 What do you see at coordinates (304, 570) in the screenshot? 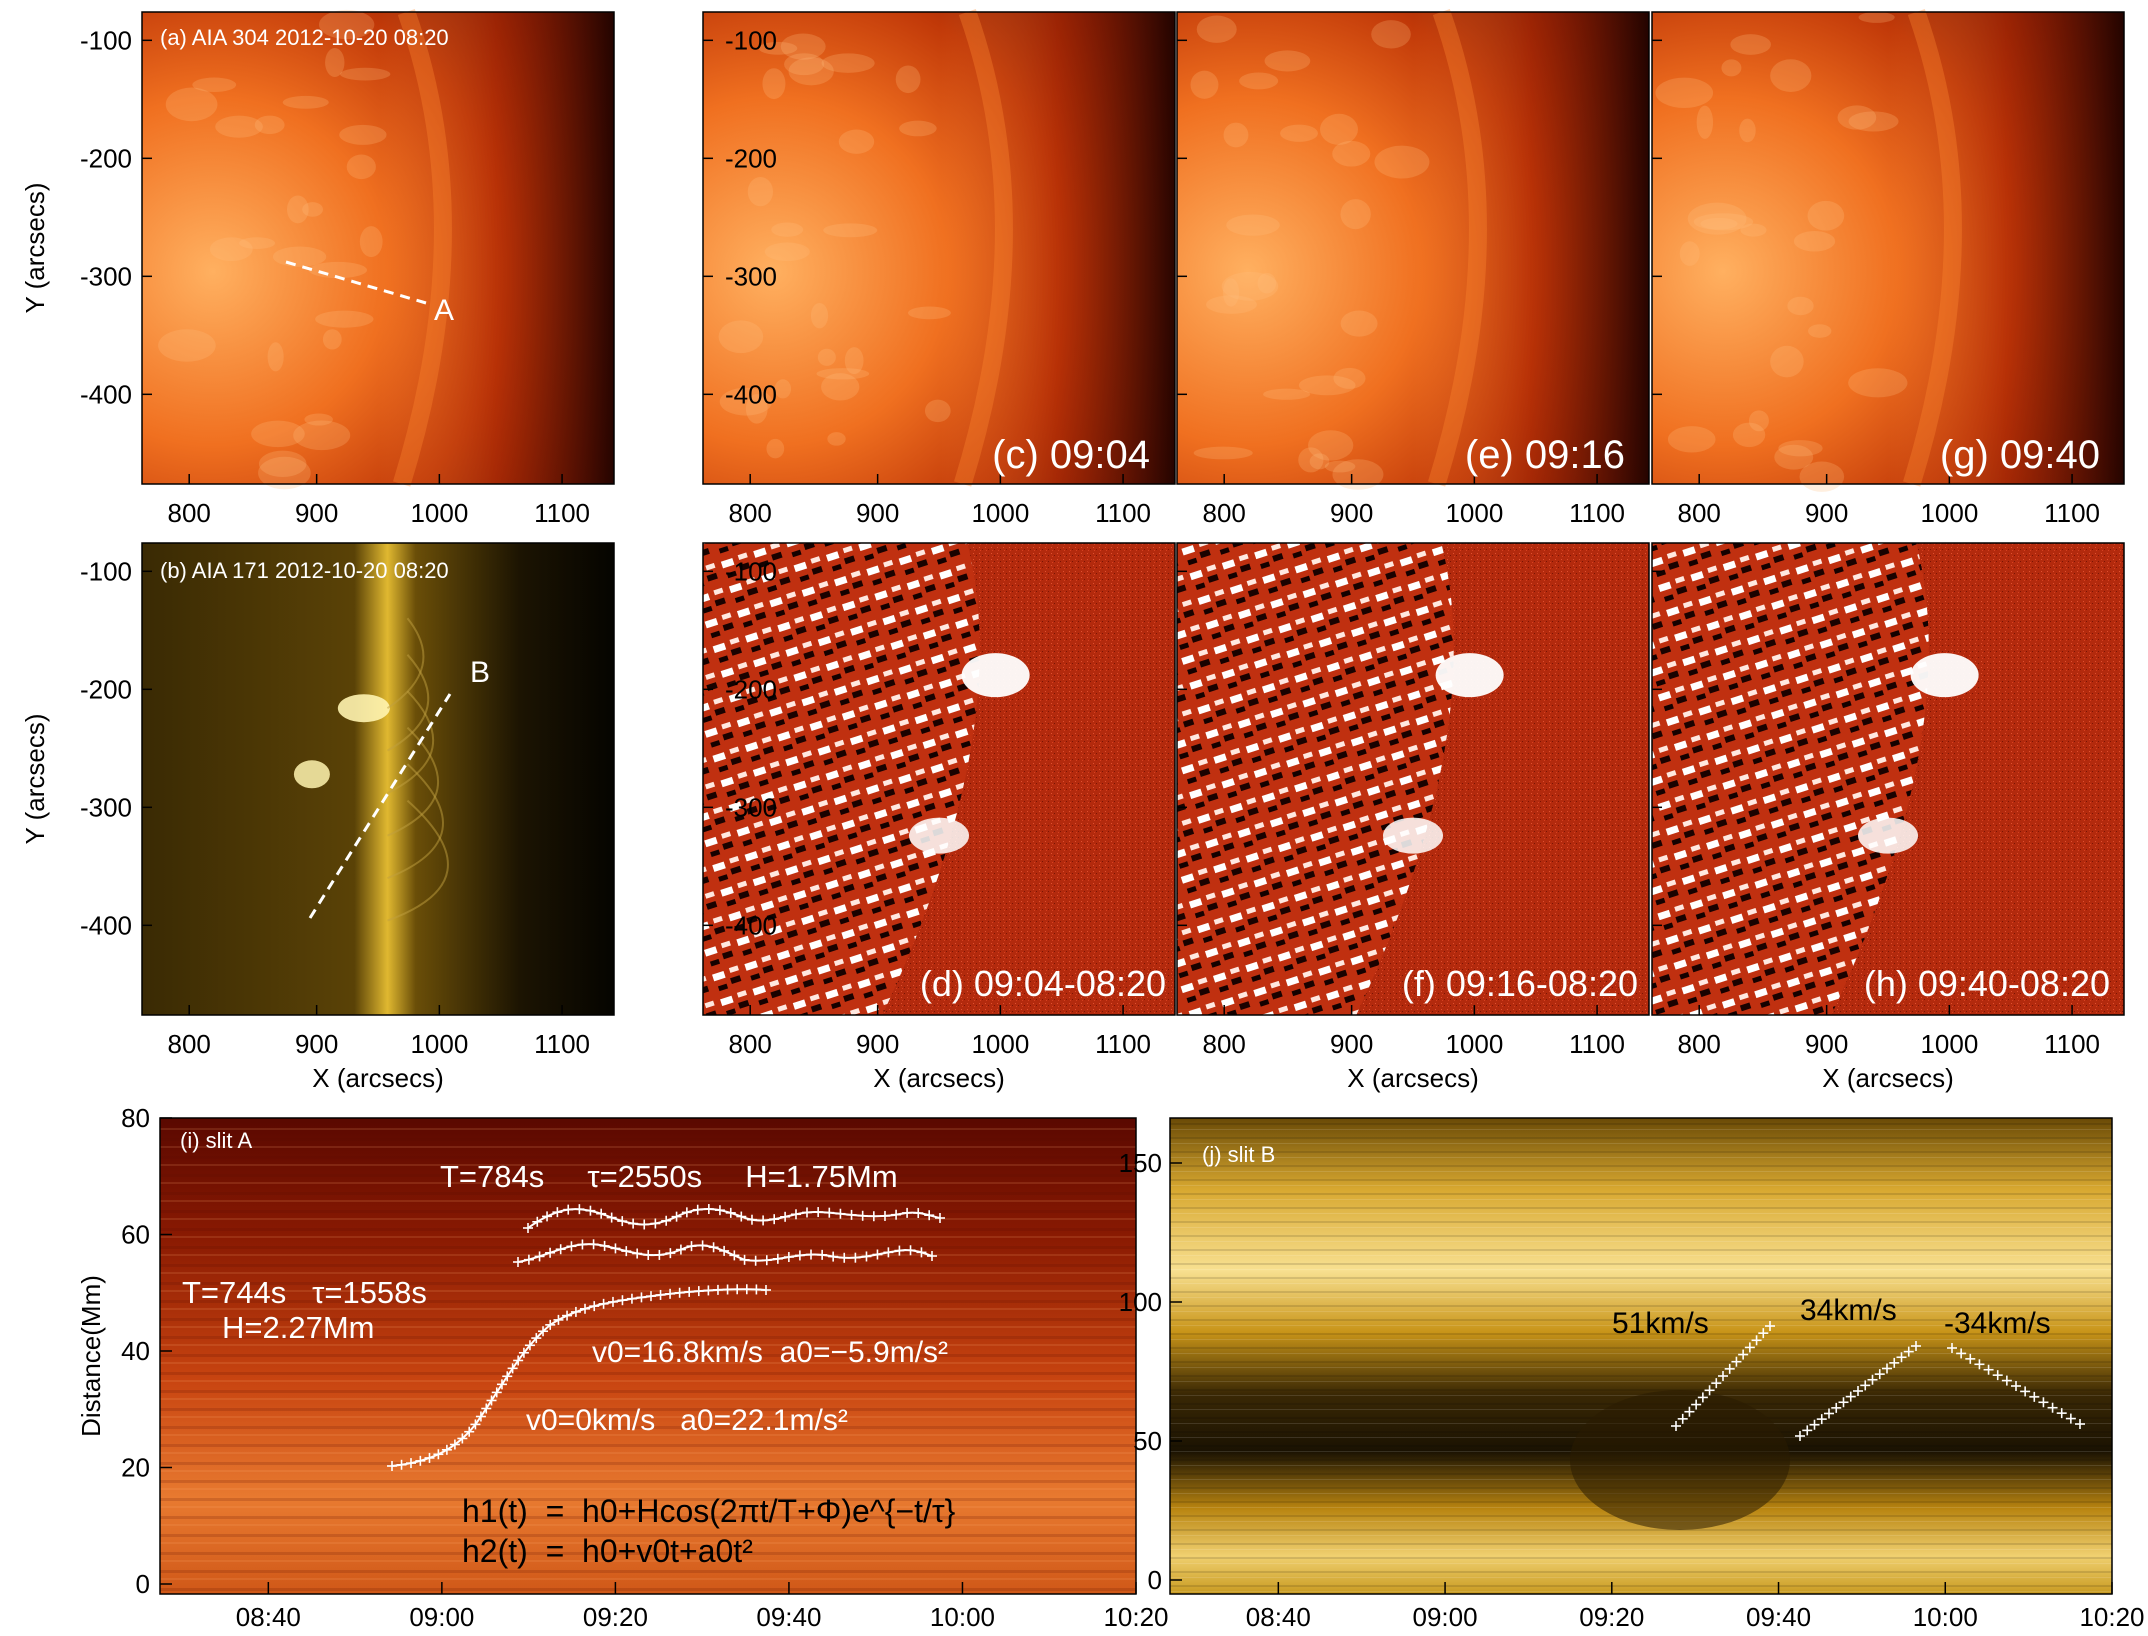
I see `panel-b-label: (b) AIA 171 2012-10-20 08:20` at bounding box center [304, 570].